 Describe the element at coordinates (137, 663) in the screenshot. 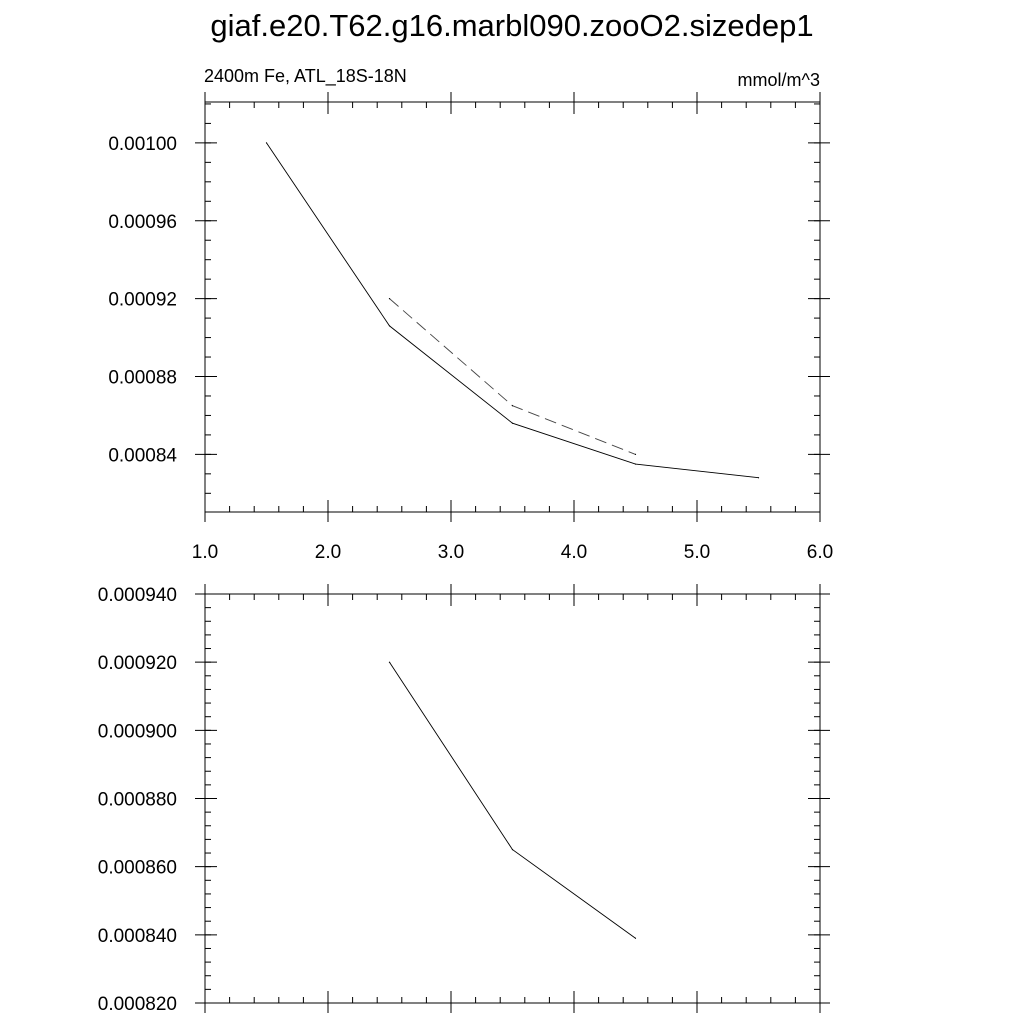

I see `panel2-y-tick-label: 0.000920` at that location.